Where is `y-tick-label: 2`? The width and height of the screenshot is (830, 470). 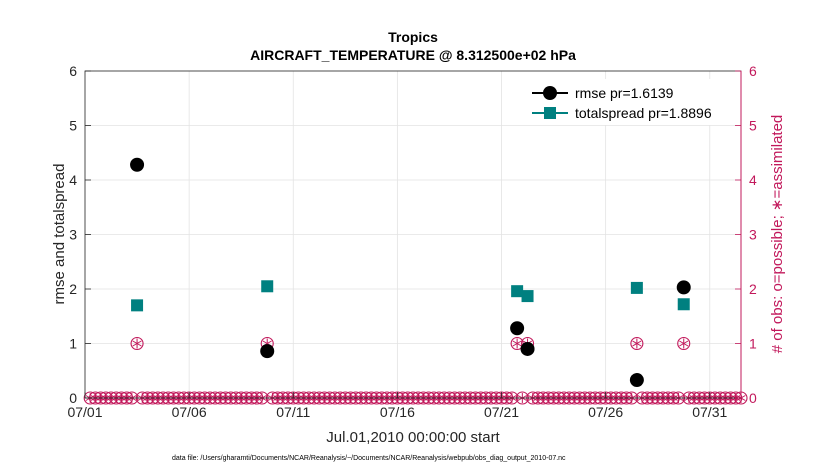 y-tick-label: 2 is located at coordinates (73, 289).